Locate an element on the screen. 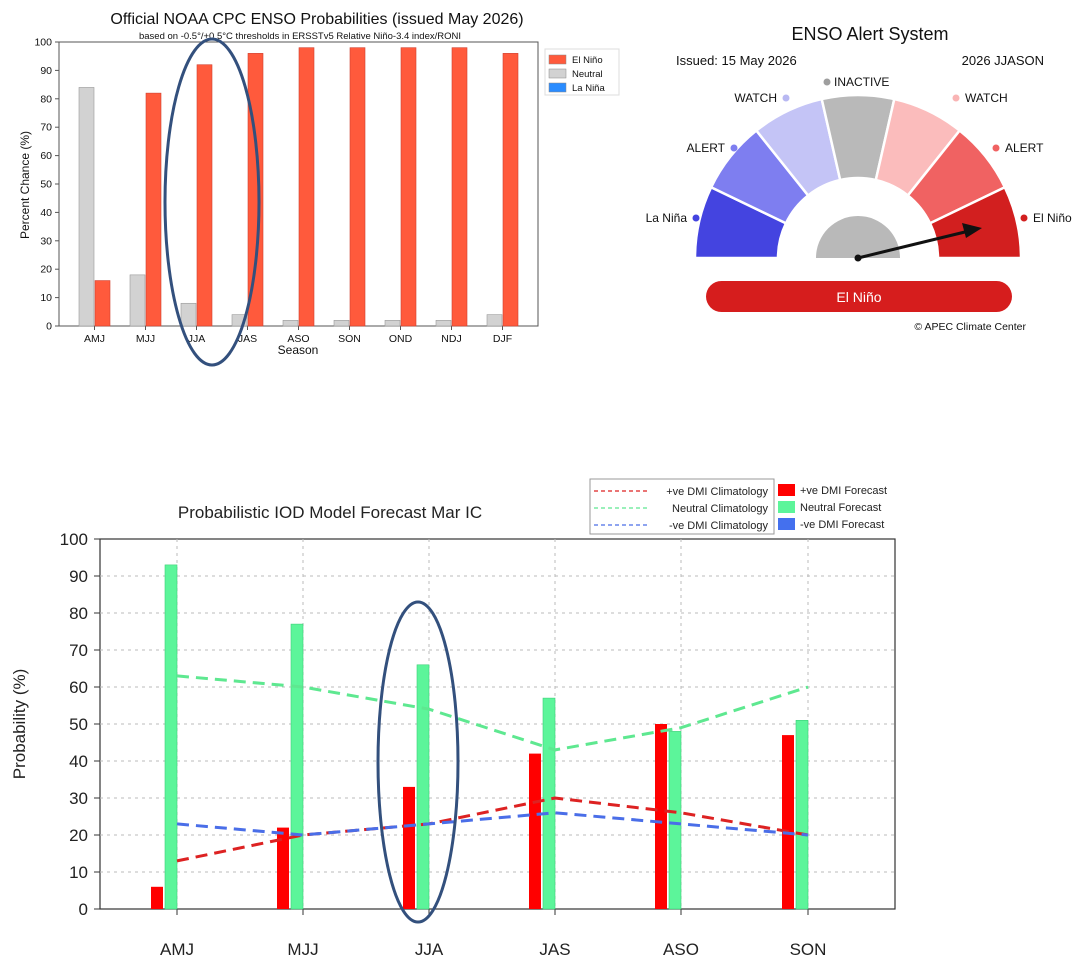 The height and width of the screenshot is (970, 1084). legend-label: Neutral Forecast is located at coordinates (840, 508).